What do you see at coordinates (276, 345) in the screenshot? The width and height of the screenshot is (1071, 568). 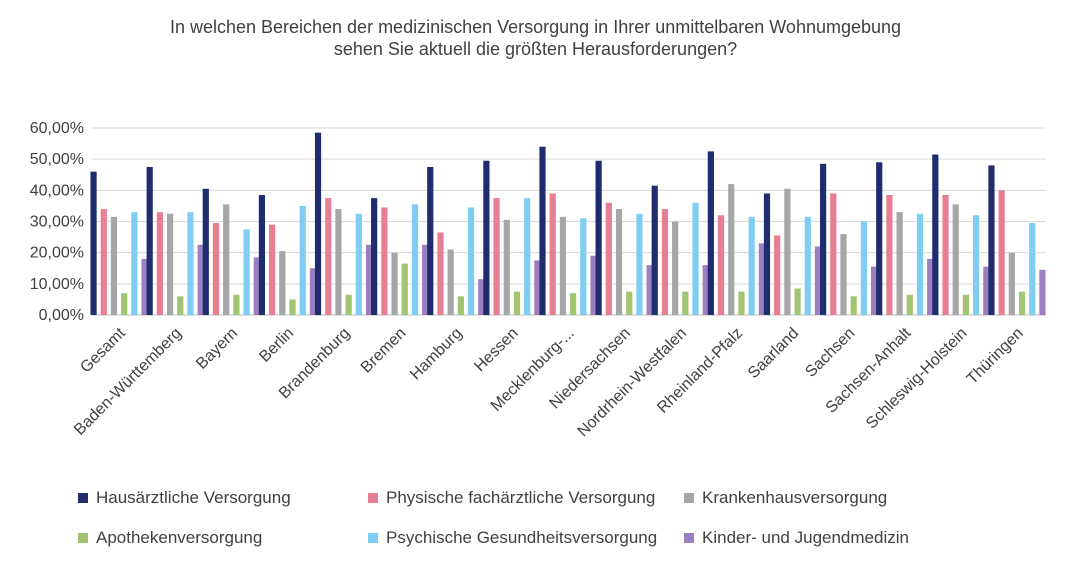 I see `x-tick-label: Berlin` at bounding box center [276, 345].